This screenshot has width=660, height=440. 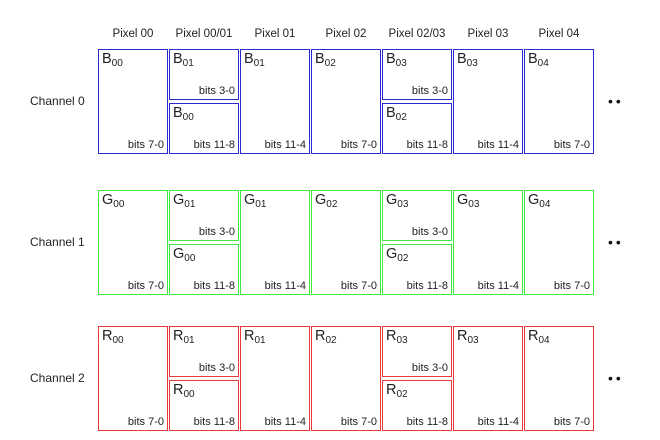 I want to click on pixel-header: Pixel 01, so click(x=275, y=34).